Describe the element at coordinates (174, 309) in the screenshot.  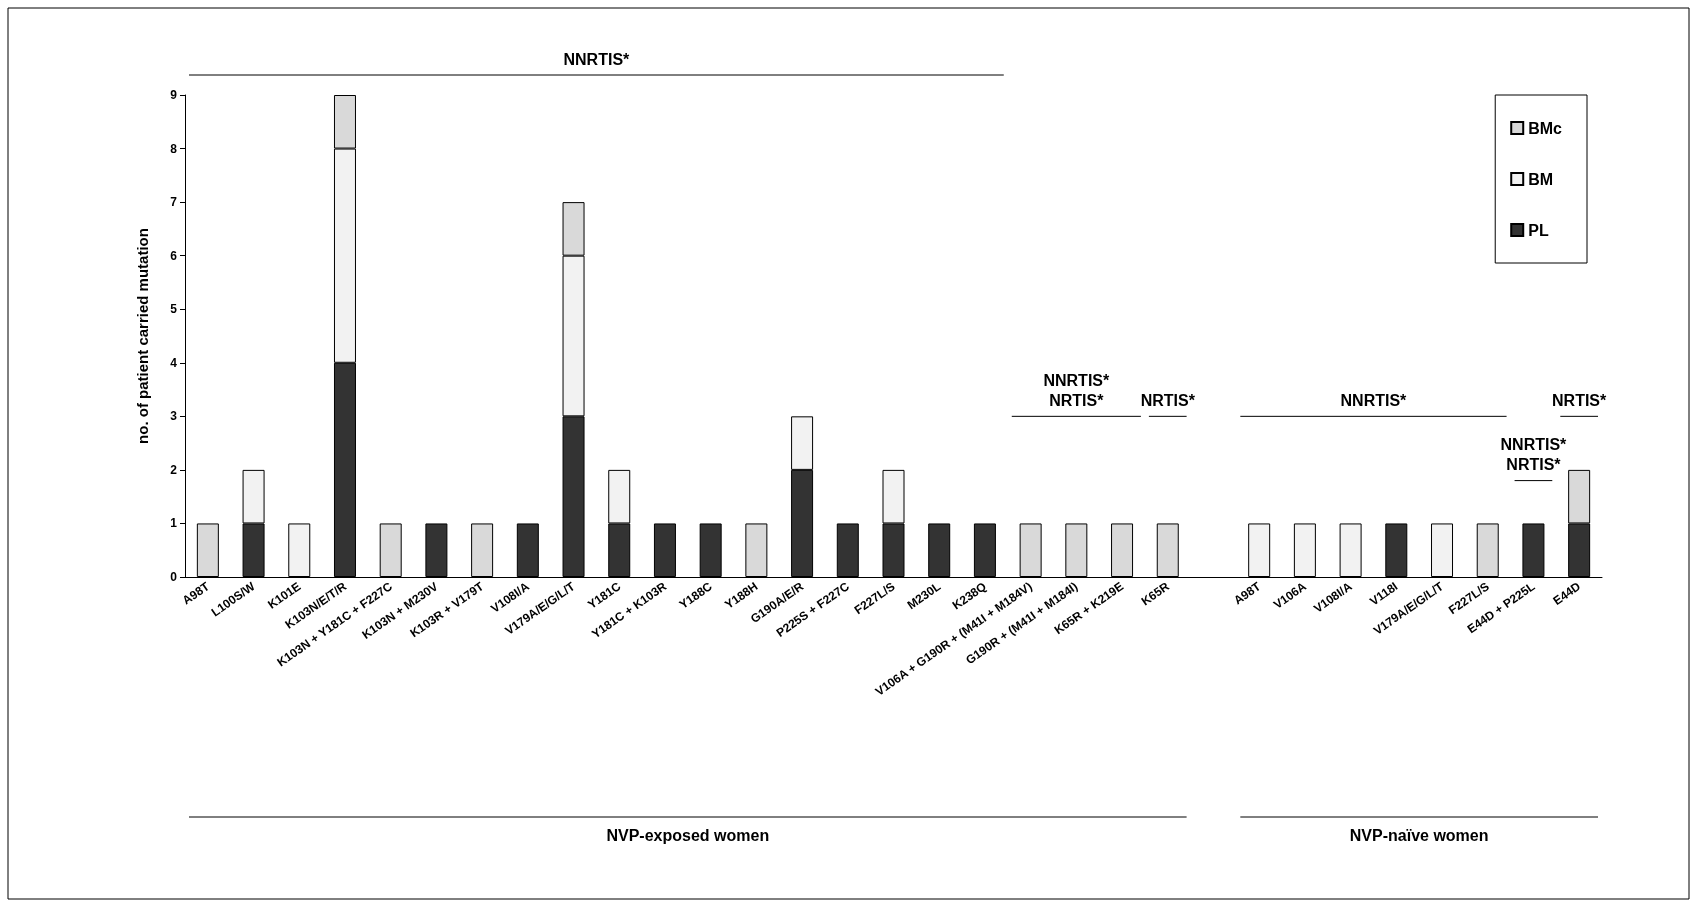
I see `y-tick-label: 5` at that location.